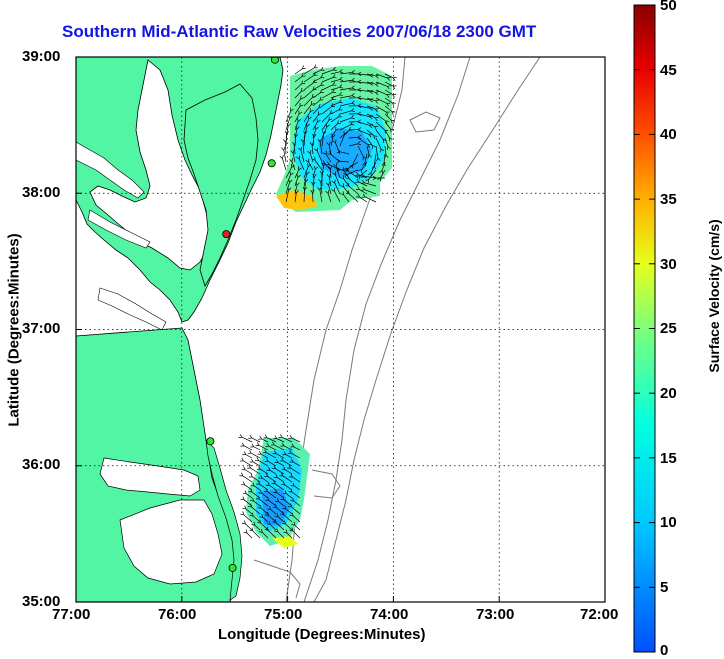  What do you see at coordinates (389, 614) in the screenshot?
I see `x-tick-label: 74:00` at bounding box center [389, 614].